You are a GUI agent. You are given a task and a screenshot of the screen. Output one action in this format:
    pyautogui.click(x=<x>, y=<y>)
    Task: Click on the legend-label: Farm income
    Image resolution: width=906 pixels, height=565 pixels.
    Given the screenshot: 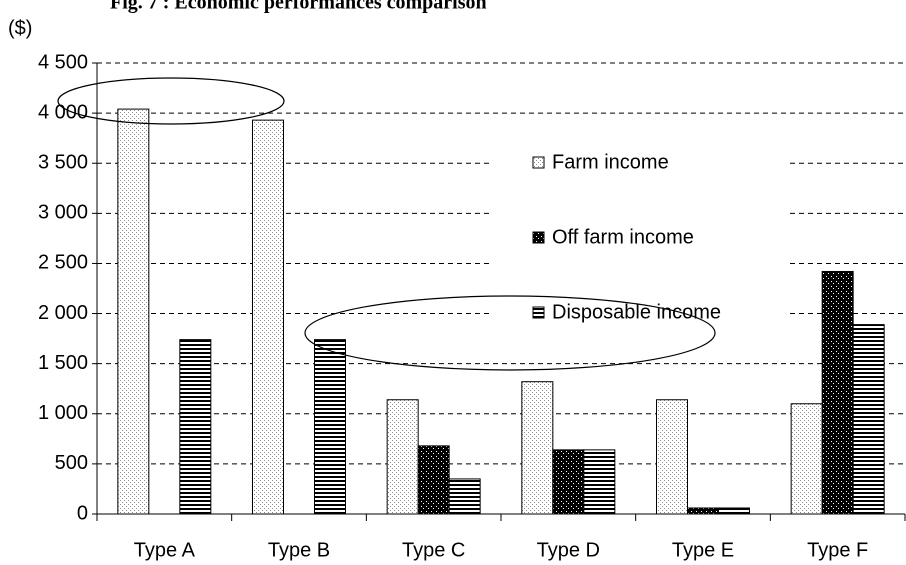 What is the action you would take?
    pyautogui.click(x=610, y=162)
    